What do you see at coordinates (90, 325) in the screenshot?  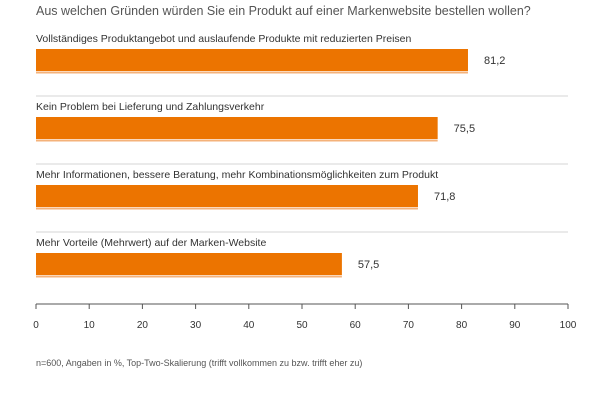 I see `x-tick-label: 10` at bounding box center [90, 325].